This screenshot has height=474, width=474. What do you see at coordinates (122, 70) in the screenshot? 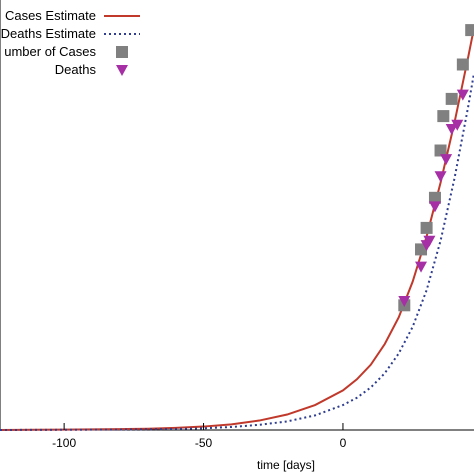
I see `legend-swatch-deaths` at bounding box center [122, 70].